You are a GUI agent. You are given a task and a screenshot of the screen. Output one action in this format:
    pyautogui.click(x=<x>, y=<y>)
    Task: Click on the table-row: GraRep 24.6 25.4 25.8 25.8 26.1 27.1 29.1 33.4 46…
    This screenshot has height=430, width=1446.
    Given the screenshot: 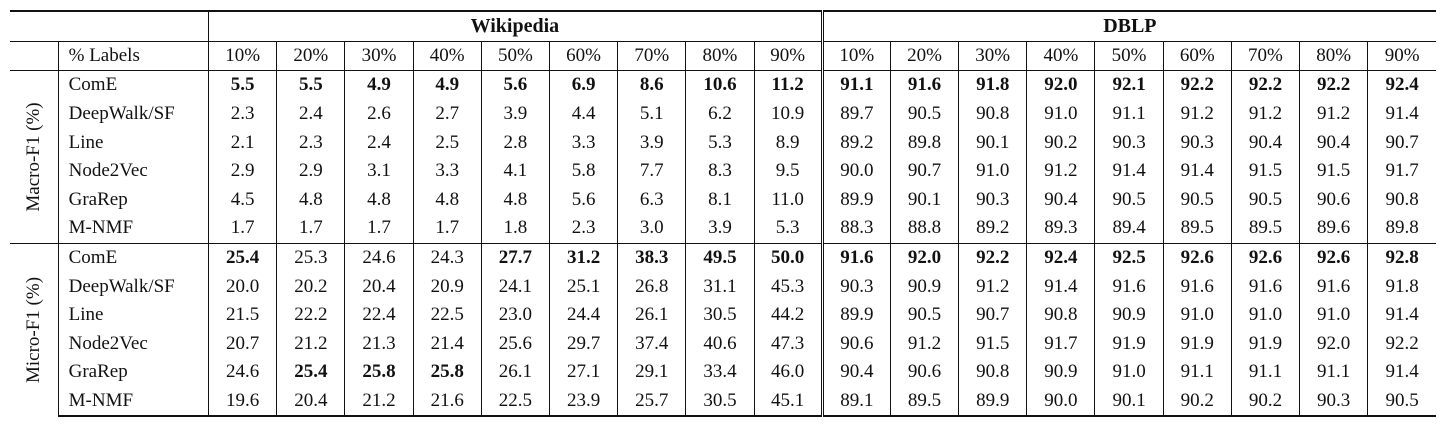 What is the action you would take?
    pyautogui.click(x=723, y=372)
    